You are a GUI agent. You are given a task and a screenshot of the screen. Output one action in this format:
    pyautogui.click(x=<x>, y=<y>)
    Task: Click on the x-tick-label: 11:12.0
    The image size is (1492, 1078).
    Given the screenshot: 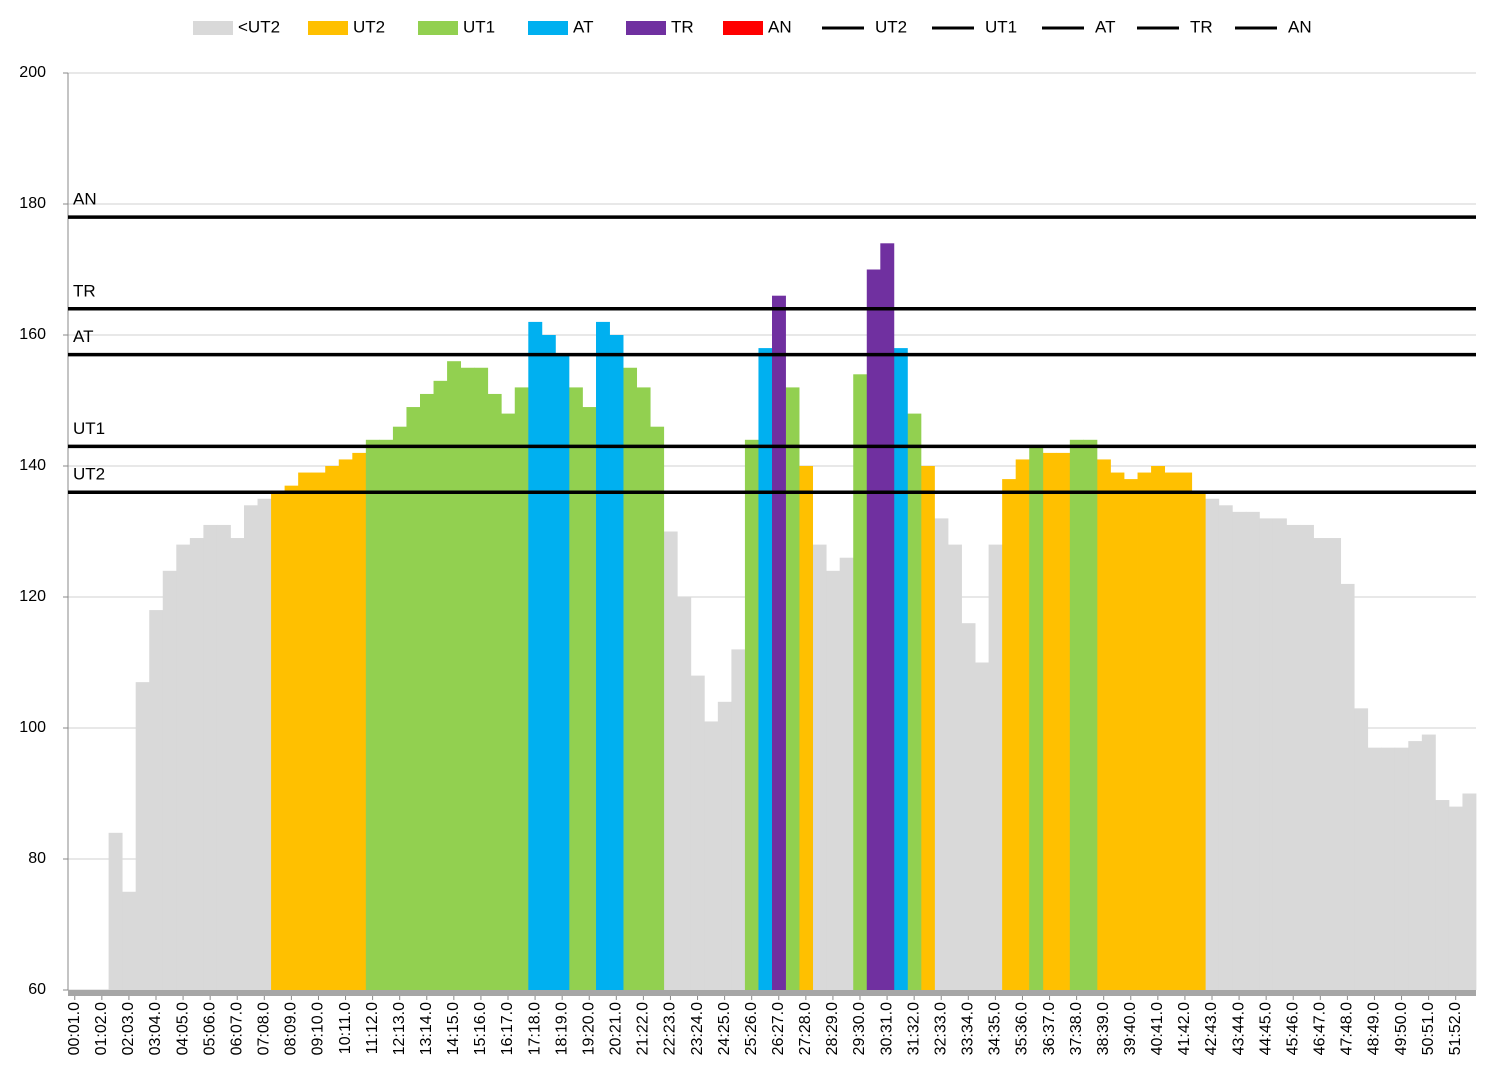 What is the action you would take?
    pyautogui.click(x=372, y=1028)
    